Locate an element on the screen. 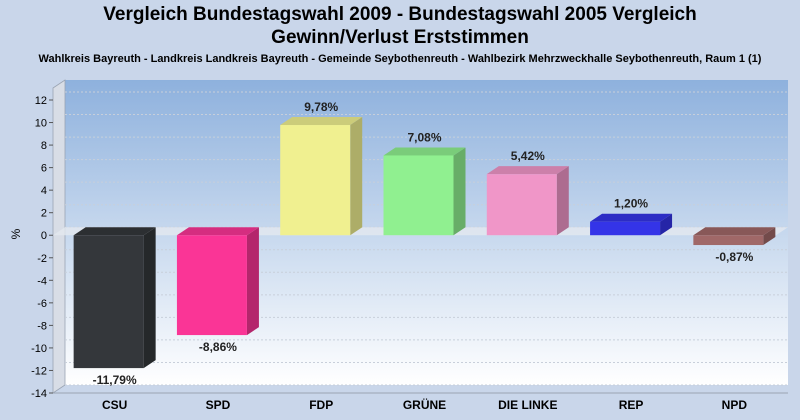  x-tick-label: REP is located at coordinates (631, 405).